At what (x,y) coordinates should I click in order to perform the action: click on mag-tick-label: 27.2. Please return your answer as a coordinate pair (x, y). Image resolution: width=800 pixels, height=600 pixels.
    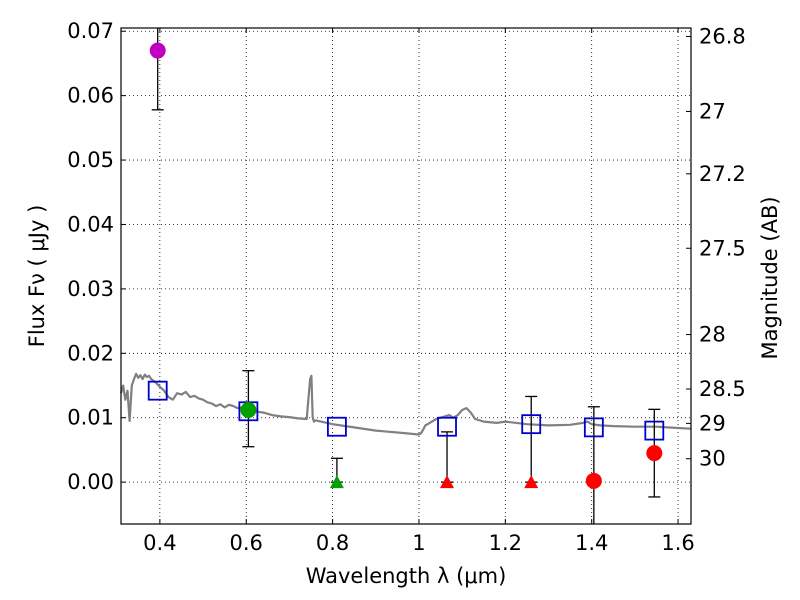
    Looking at the image, I should click on (722, 174).